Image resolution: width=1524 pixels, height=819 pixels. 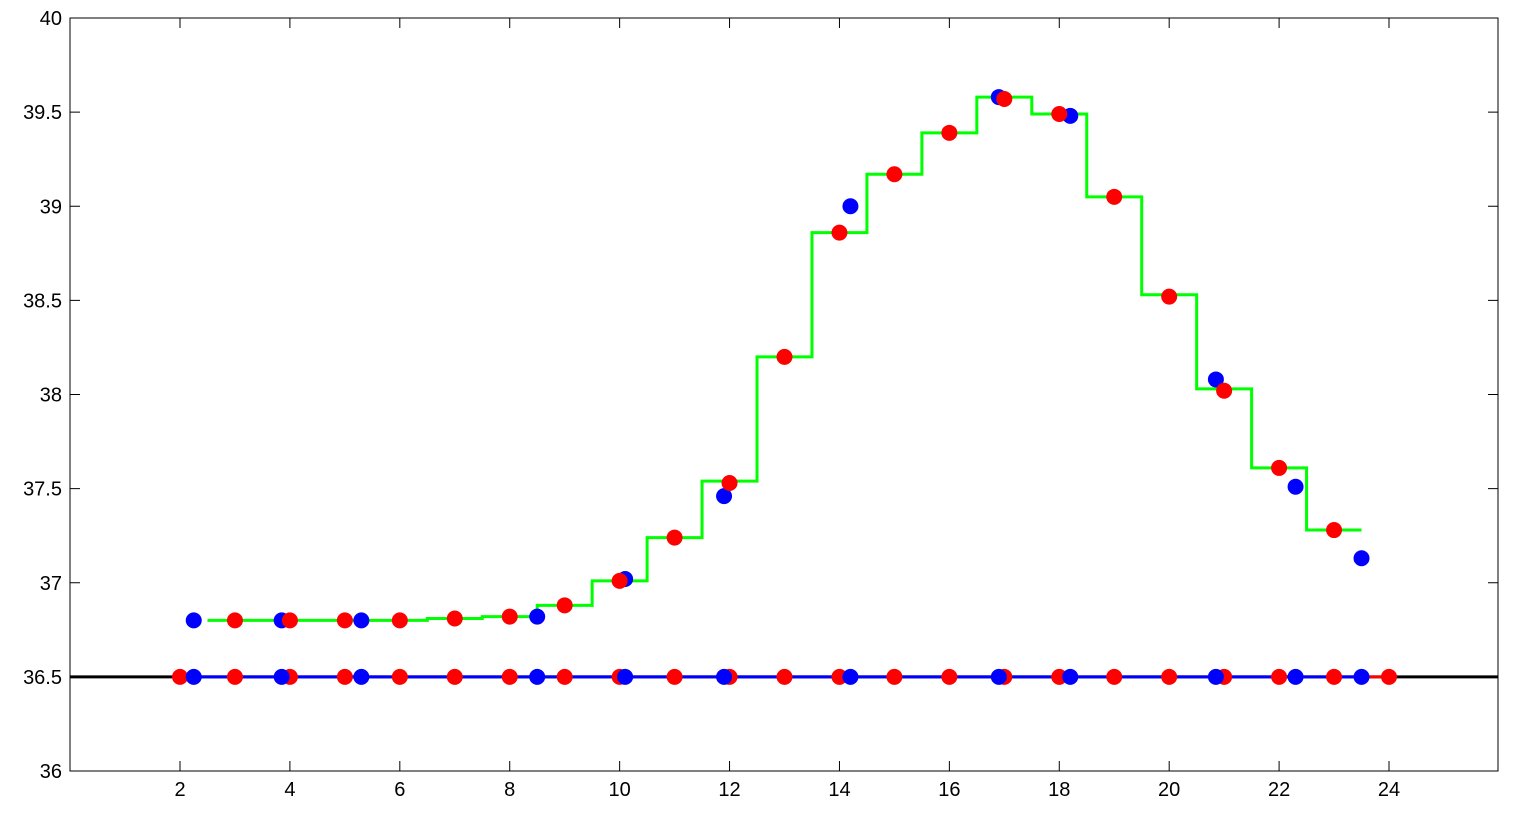 What do you see at coordinates (509, 790) in the screenshot?
I see `x-tick-label: 8` at bounding box center [509, 790].